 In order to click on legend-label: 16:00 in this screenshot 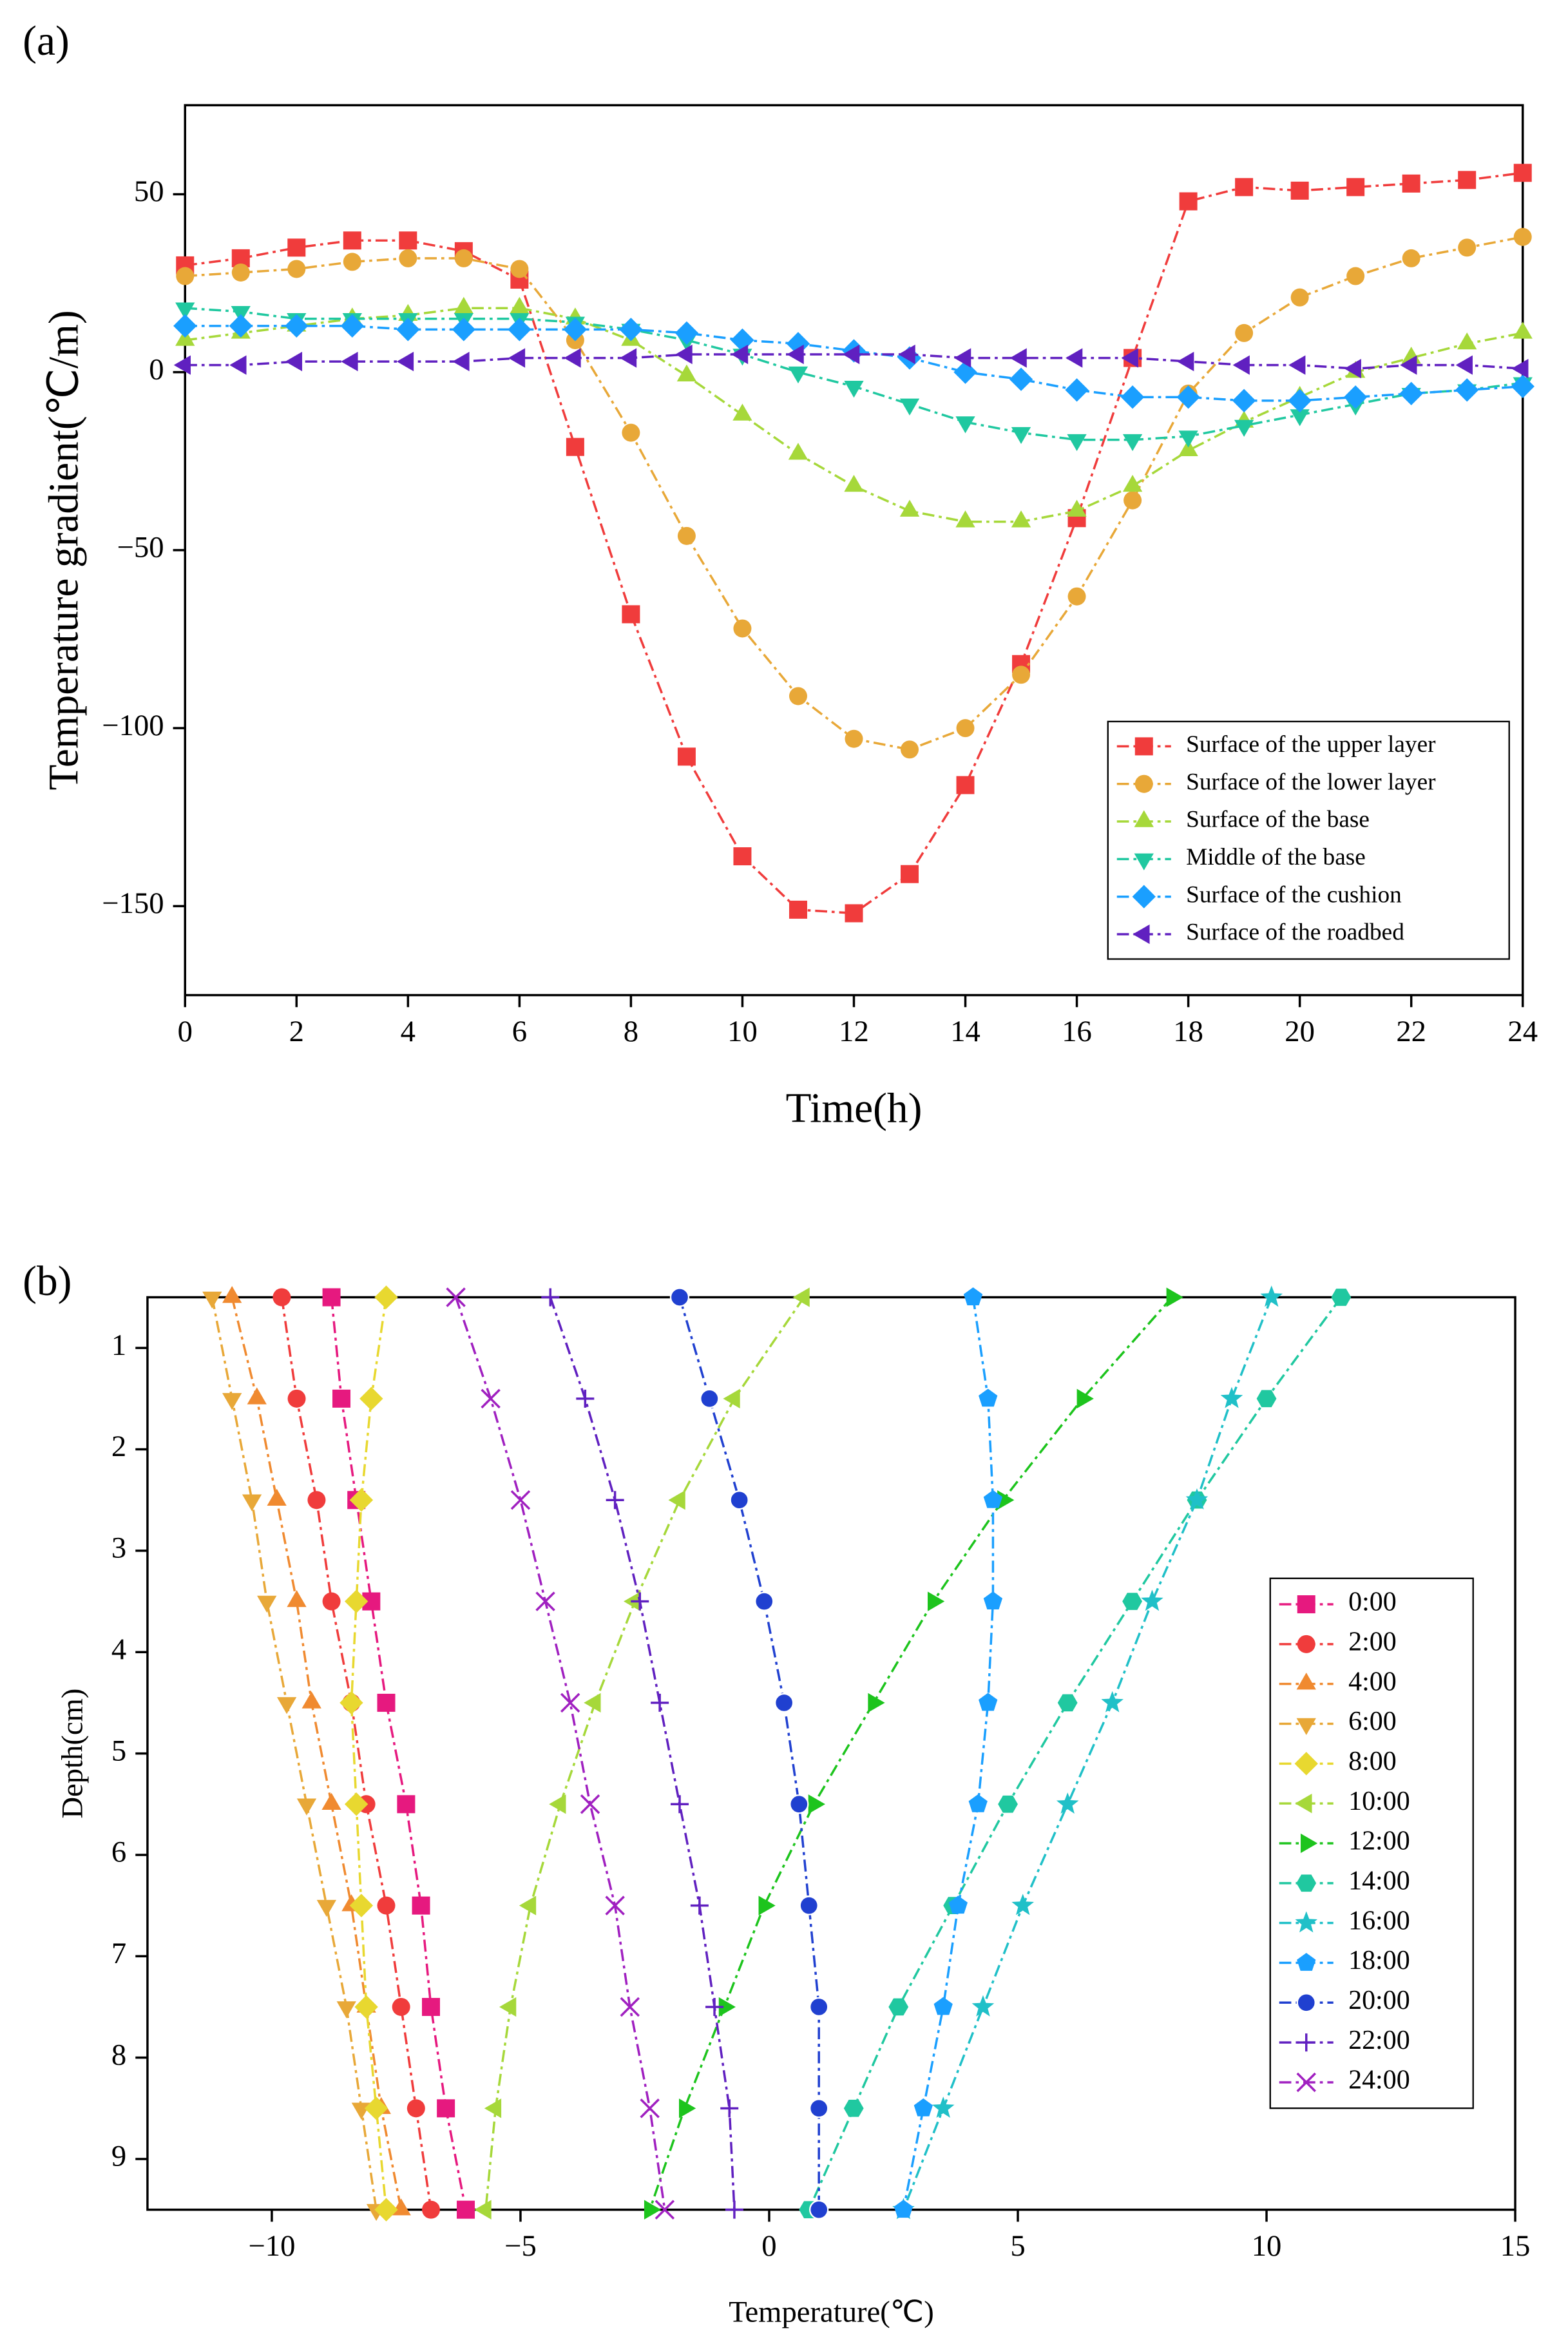, I will do `click(1379, 1921)`.